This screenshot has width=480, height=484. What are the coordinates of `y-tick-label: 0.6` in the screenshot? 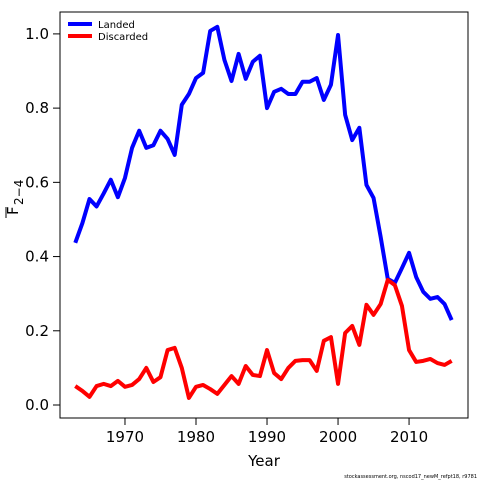 It's located at (37, 182).